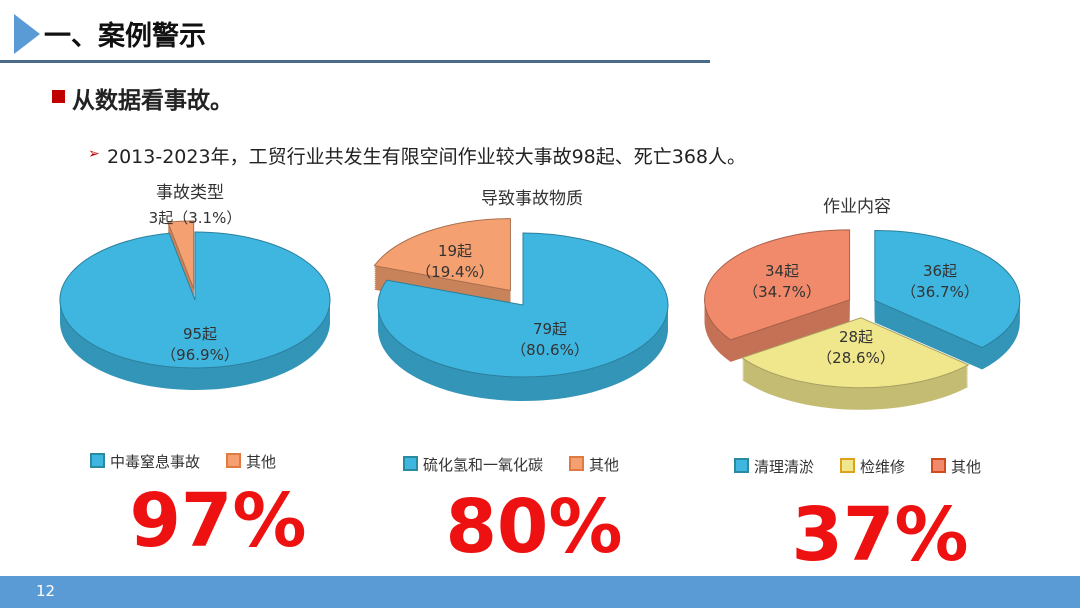 The image size is (1080, 608). I want to click on data-label: 3起（3.1%）, so click(195, 218).